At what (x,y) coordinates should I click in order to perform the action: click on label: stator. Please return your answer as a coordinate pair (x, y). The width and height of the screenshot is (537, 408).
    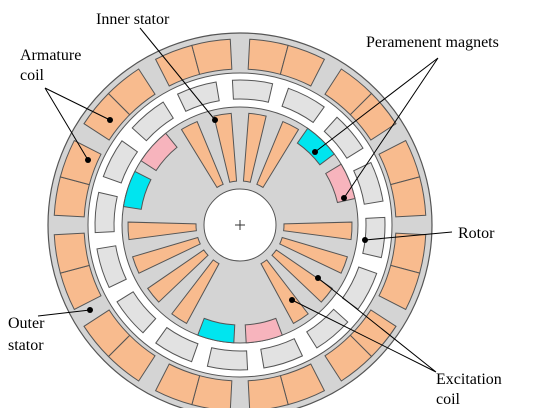
    Looking at the image, I should click on (26, 345).